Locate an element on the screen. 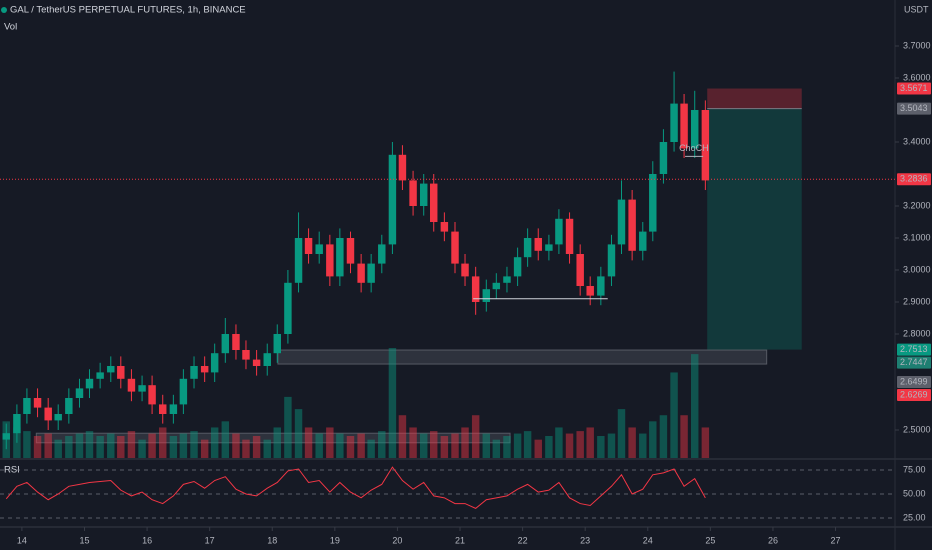  rsi-tick-label: 25.00 is located at coordinates (914, 517).